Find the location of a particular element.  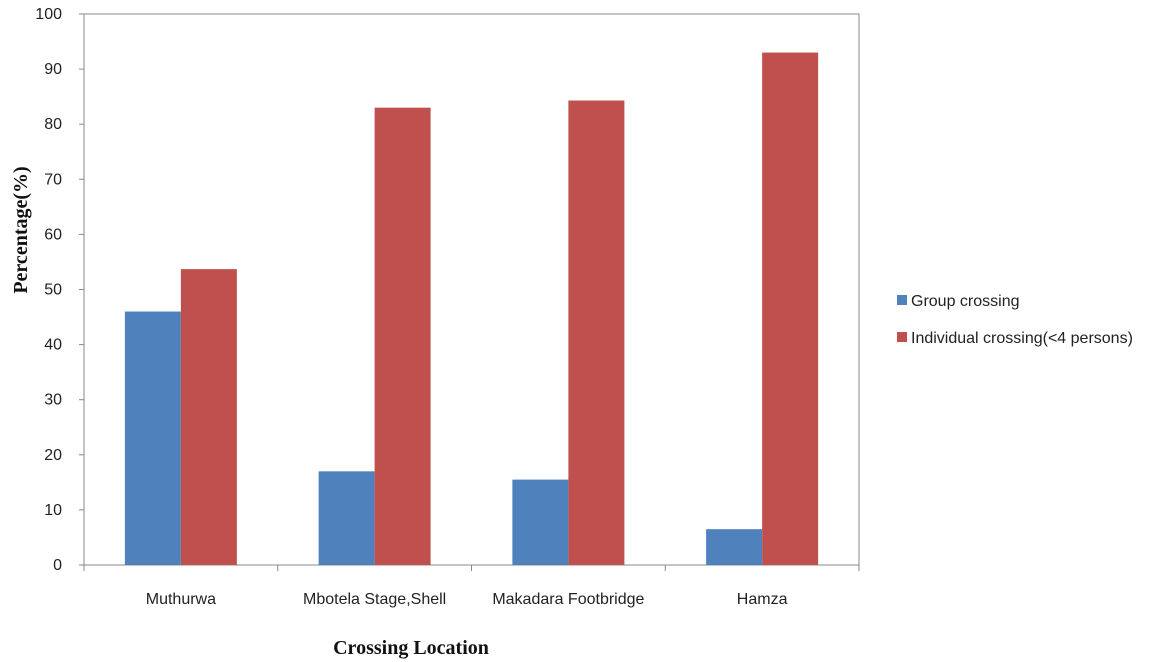

x-axis is located at coordinates (471, 568).